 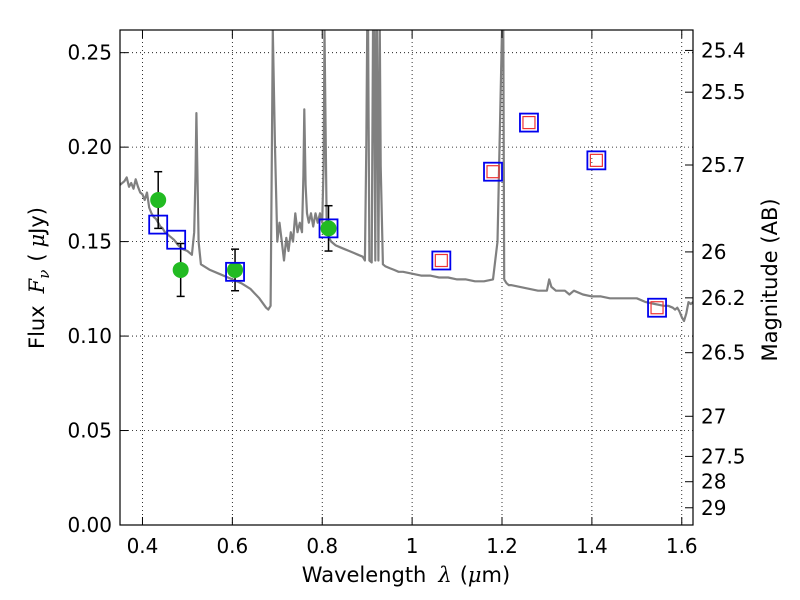 I want to click on y-axis-title-unit-mu: μ, so click(x=37, y=241).